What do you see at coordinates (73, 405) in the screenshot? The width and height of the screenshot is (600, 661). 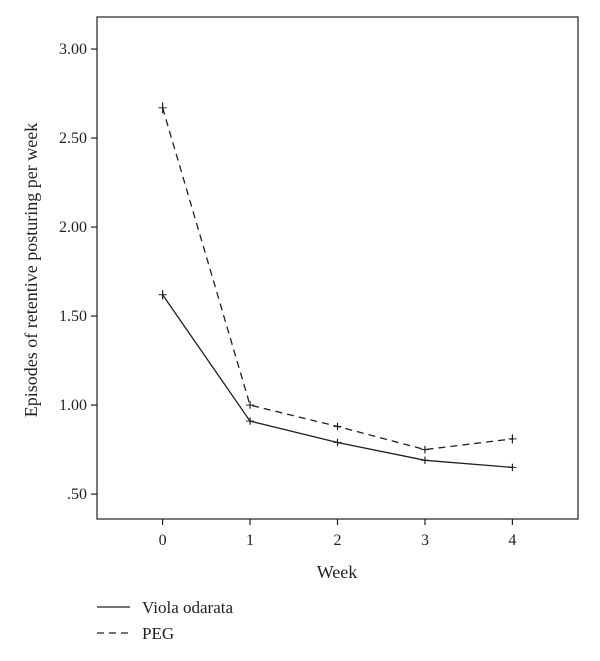 I see `y-tick-label: 1.00` at bounding box center [73, 405].